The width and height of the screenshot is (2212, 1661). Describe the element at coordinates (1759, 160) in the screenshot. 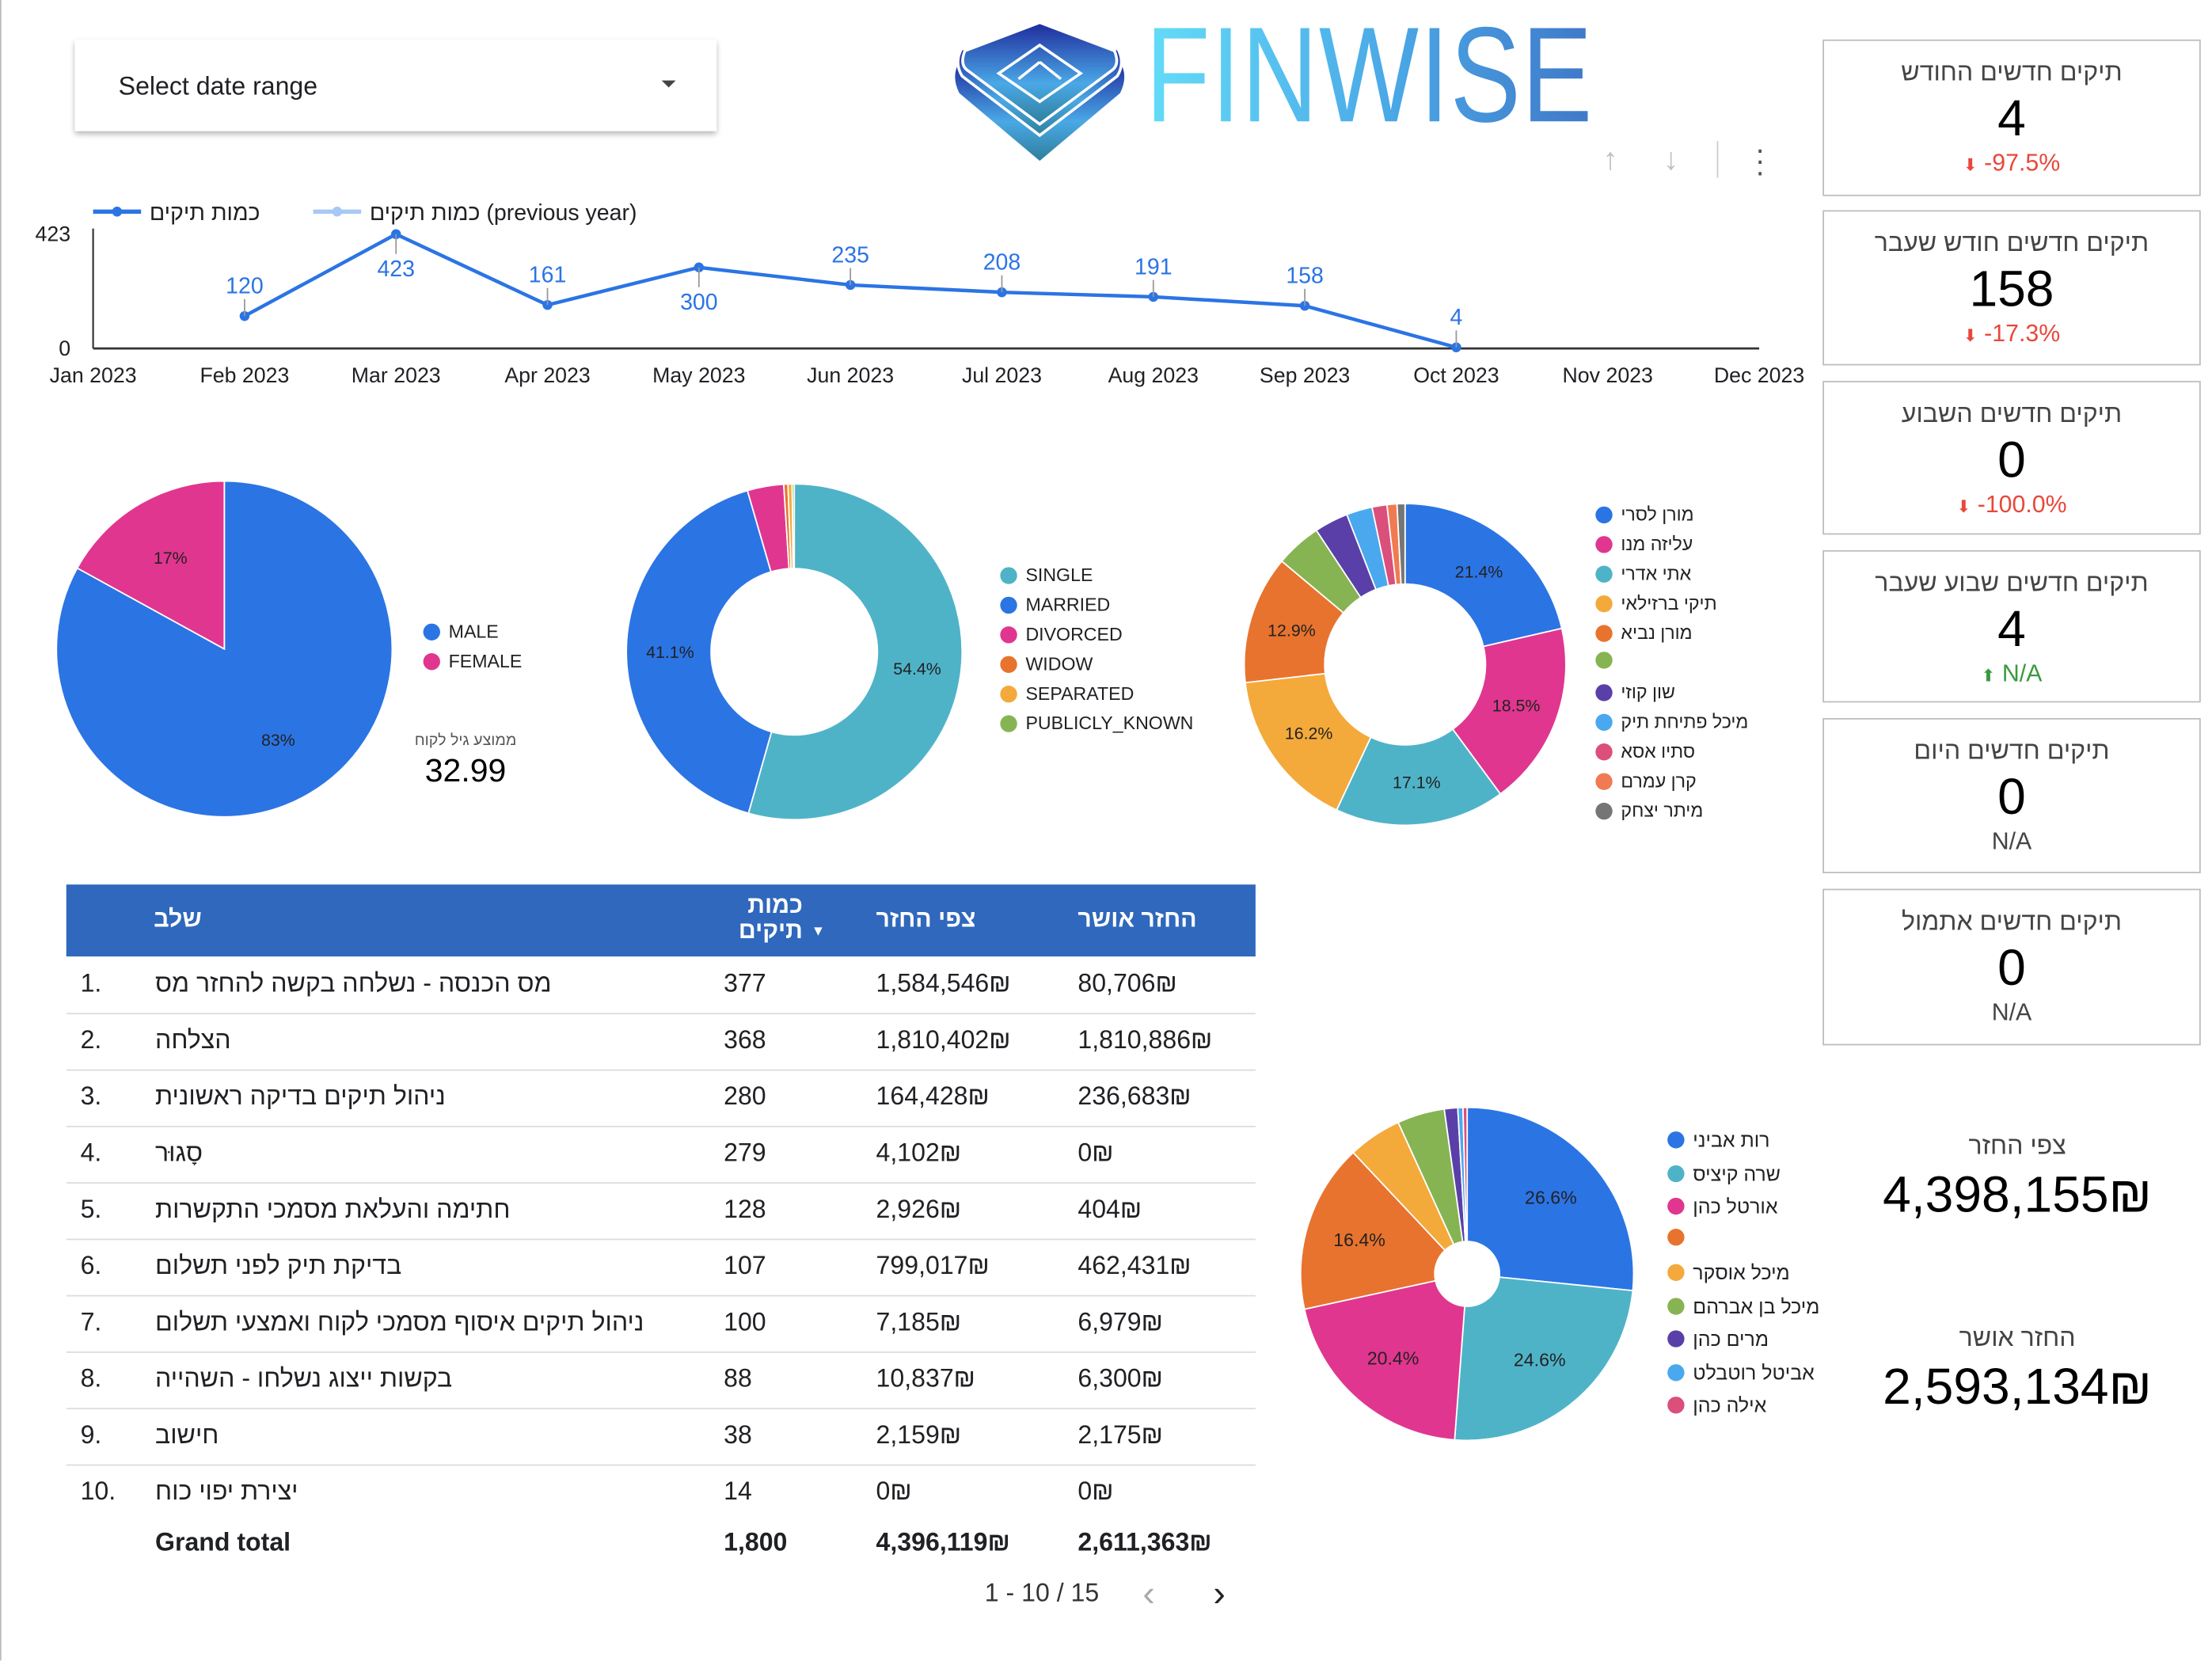

I see `more-vert-icon: · · ·` at that location.